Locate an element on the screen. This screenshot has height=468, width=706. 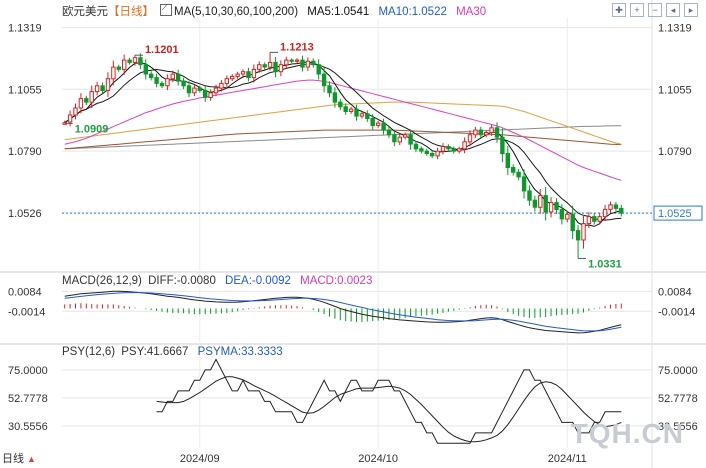
ma5-value: MA5:1.0541 is located at coordinates (338, 12).